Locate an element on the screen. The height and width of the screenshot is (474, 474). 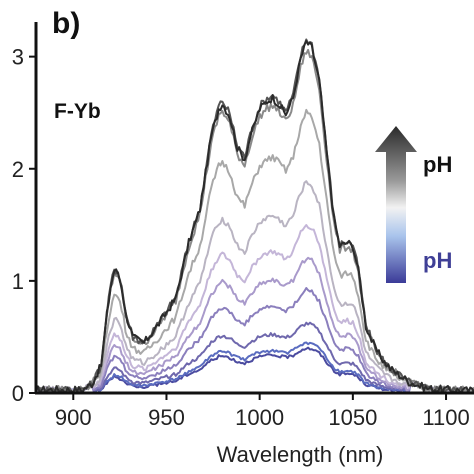
y-tick-label: 0 is located at coordinates (18, 393).